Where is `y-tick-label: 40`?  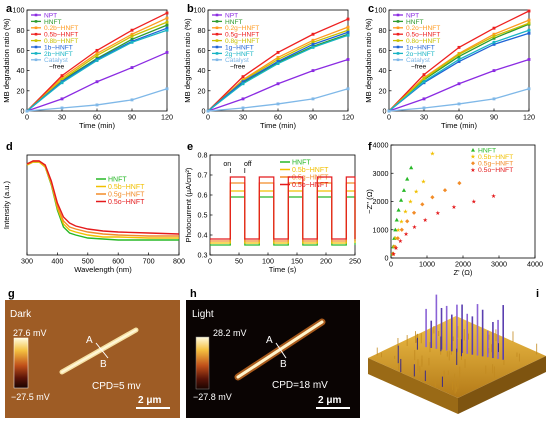 y-tick-label: 40 is located at coordinates (21, 70).